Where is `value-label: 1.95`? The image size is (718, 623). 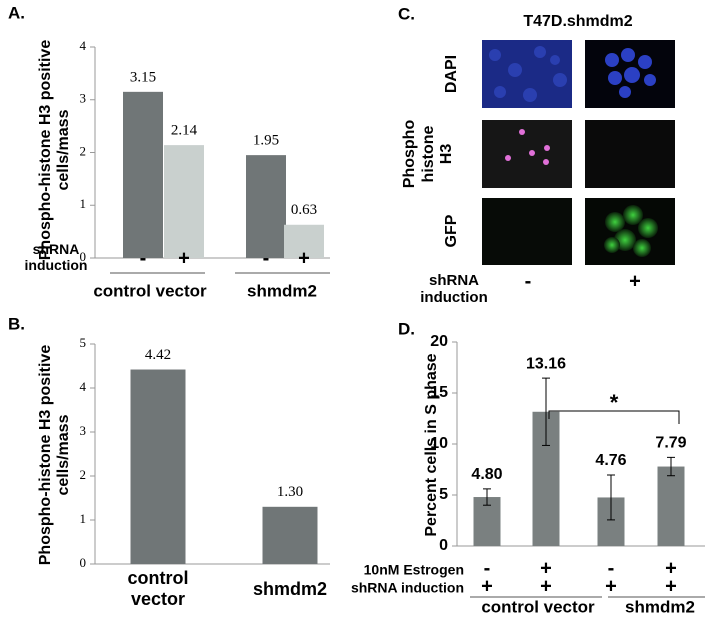 value-label: 1.95 is located at coordinates (266, 141).